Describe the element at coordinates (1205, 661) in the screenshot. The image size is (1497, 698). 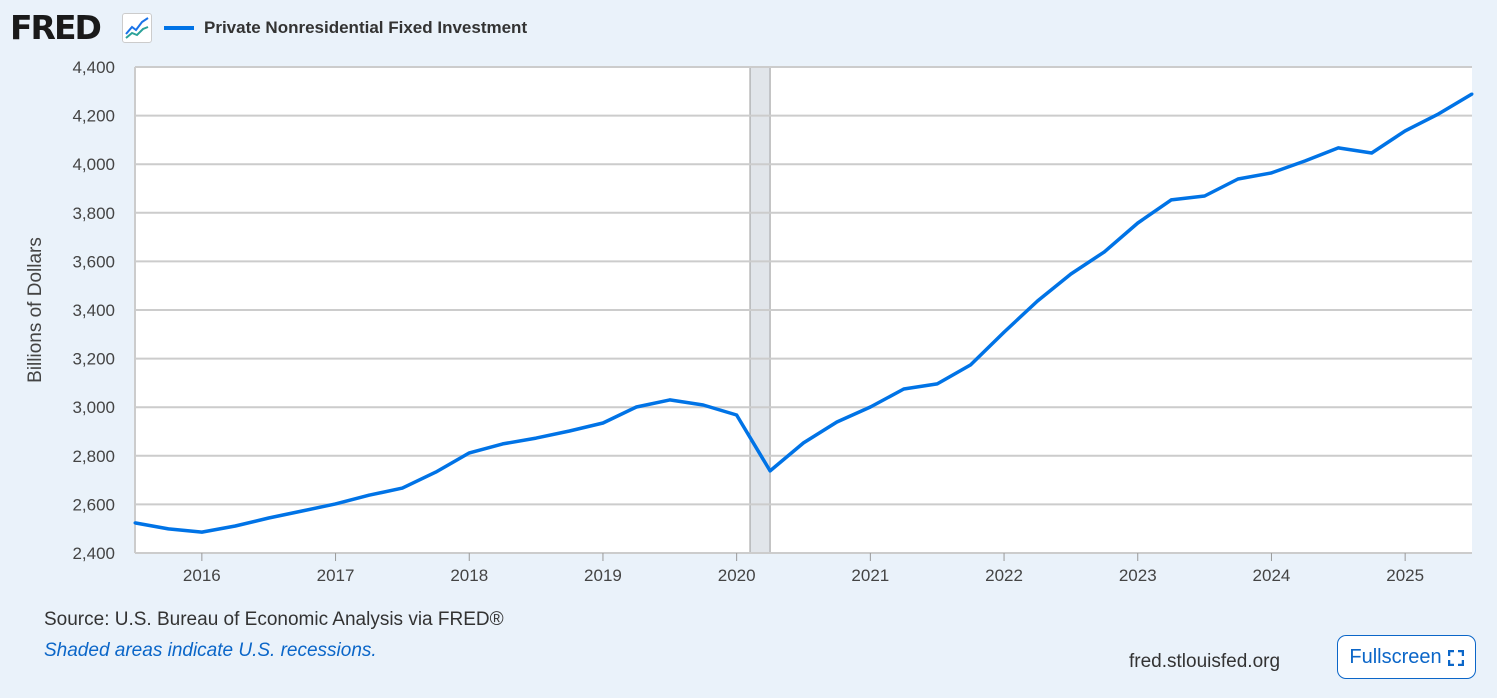
I see `site-url: fred.stlouisfed.org` at that location.